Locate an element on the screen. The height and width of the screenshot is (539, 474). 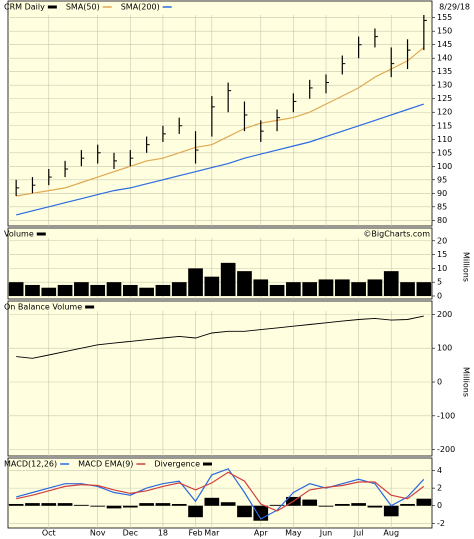
date-label: 8/29/18 is located at coordinates (454, 7).